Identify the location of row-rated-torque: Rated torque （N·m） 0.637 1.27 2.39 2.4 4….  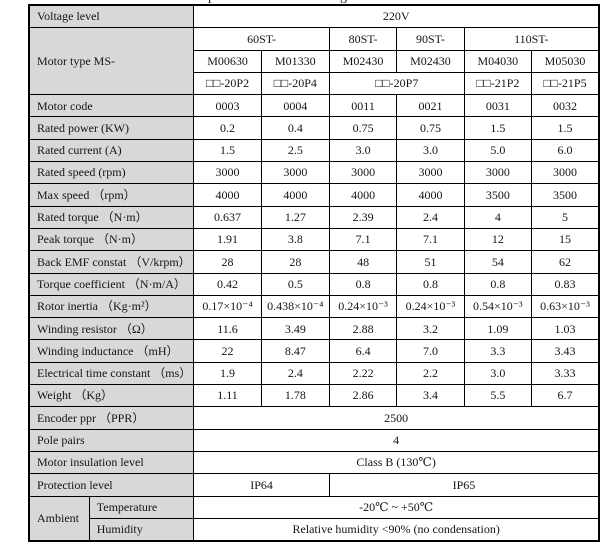
(314, 217).